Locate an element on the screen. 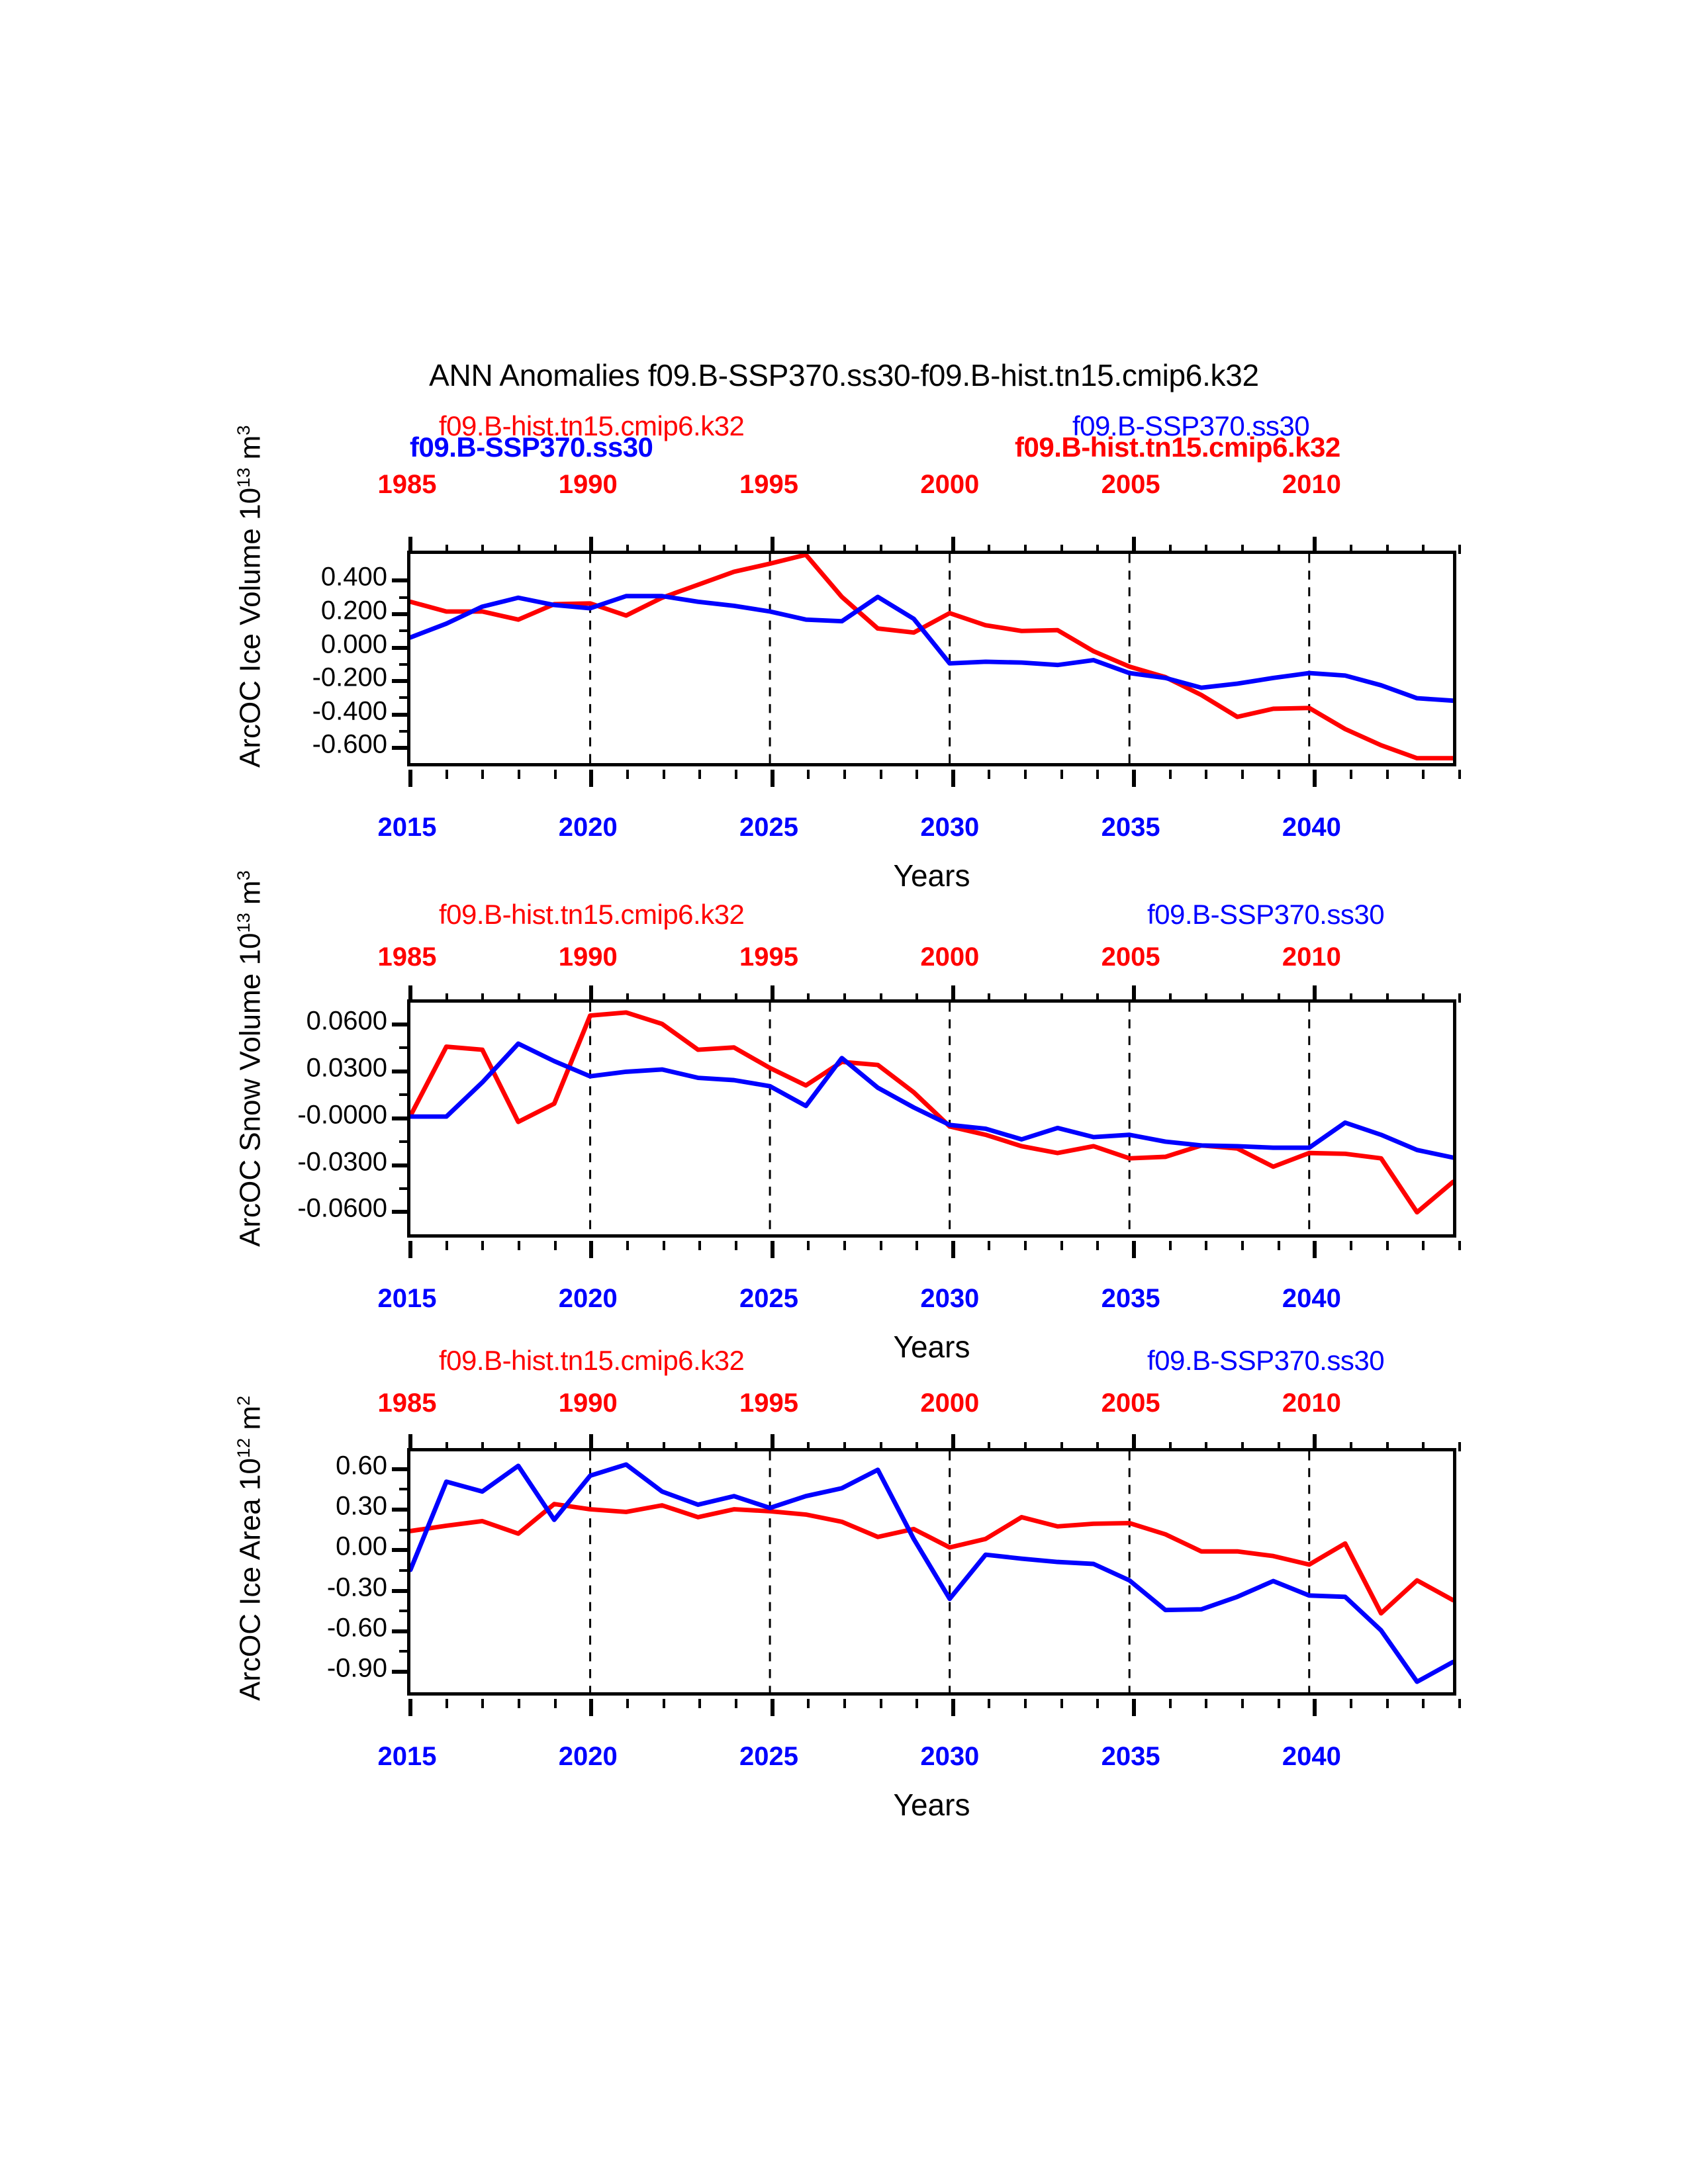  yaxis-title-text: ArcOC Snow Volume 10 is located at coordinates (250, 1090).